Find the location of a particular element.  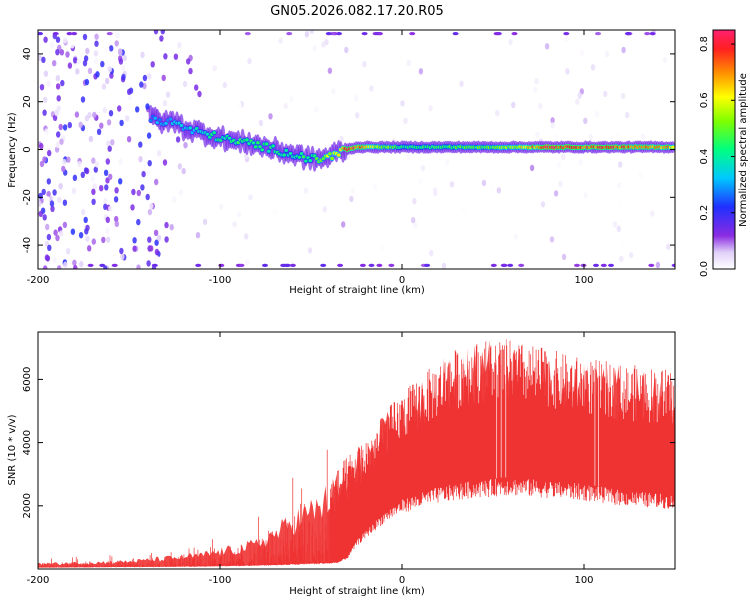

y-tick-label: 2000 is located at coordinates (27, 505).